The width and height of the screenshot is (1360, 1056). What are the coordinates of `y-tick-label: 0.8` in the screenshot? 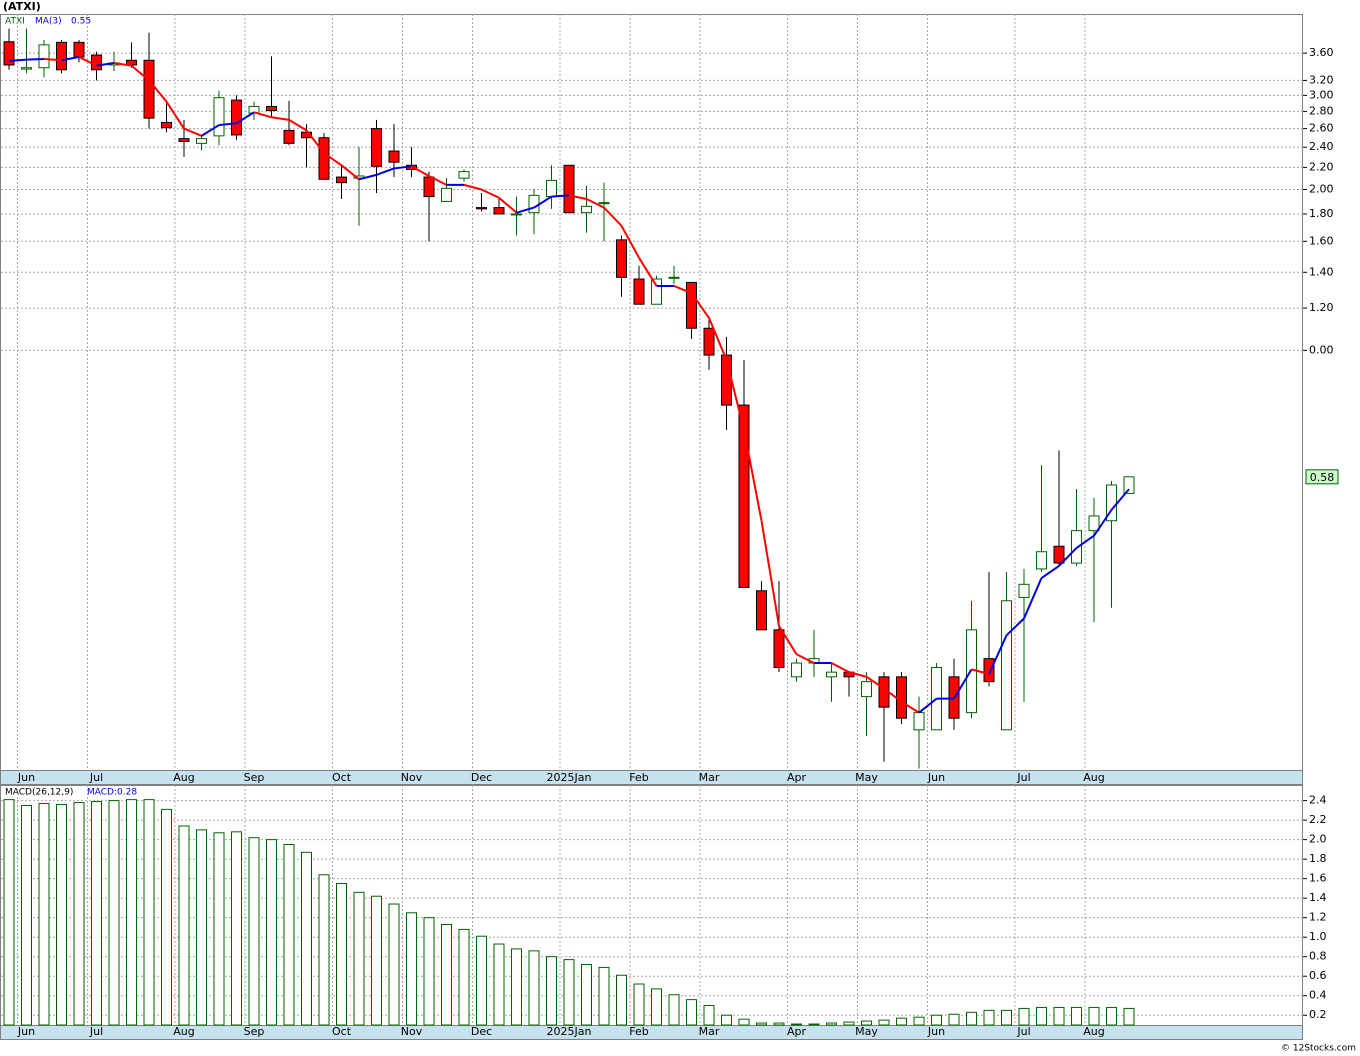 It's located at (1318, 956).